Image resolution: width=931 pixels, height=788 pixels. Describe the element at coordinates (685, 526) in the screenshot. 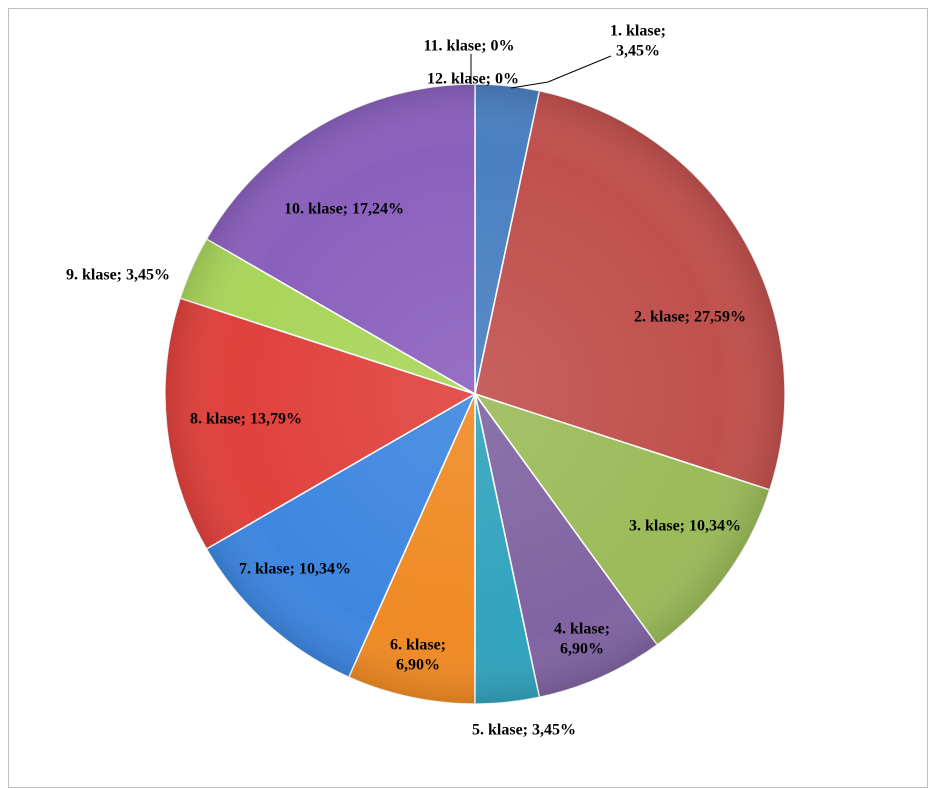

I see `data-label-3: 3. klase; 10,34%` at that location.